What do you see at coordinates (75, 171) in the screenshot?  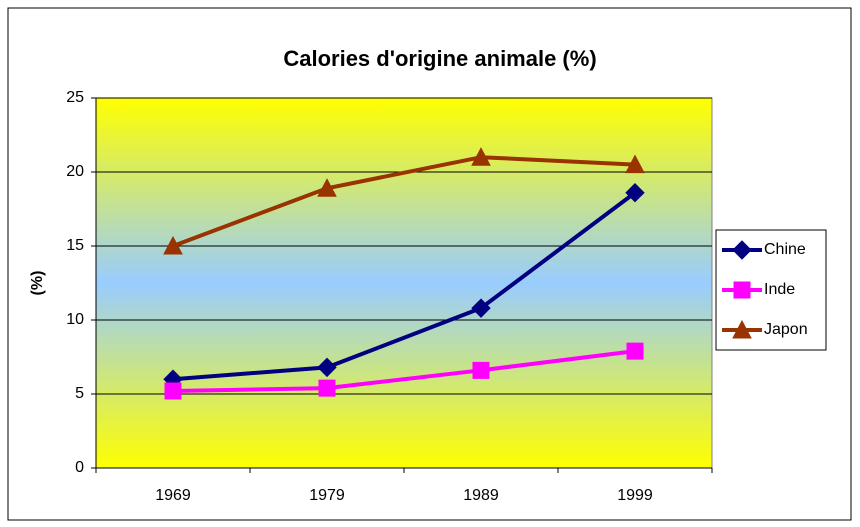 I see `y-tick-label: 20` at bounding box center [75, 171].